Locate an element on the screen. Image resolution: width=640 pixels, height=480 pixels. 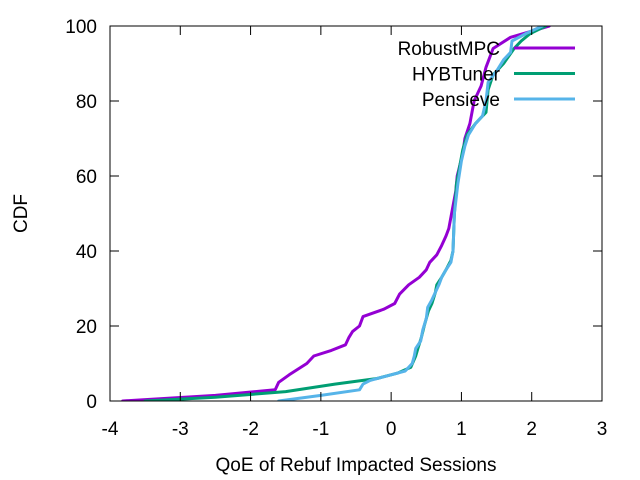
y-tick-label: 40 is located at coordinates (86, 252).